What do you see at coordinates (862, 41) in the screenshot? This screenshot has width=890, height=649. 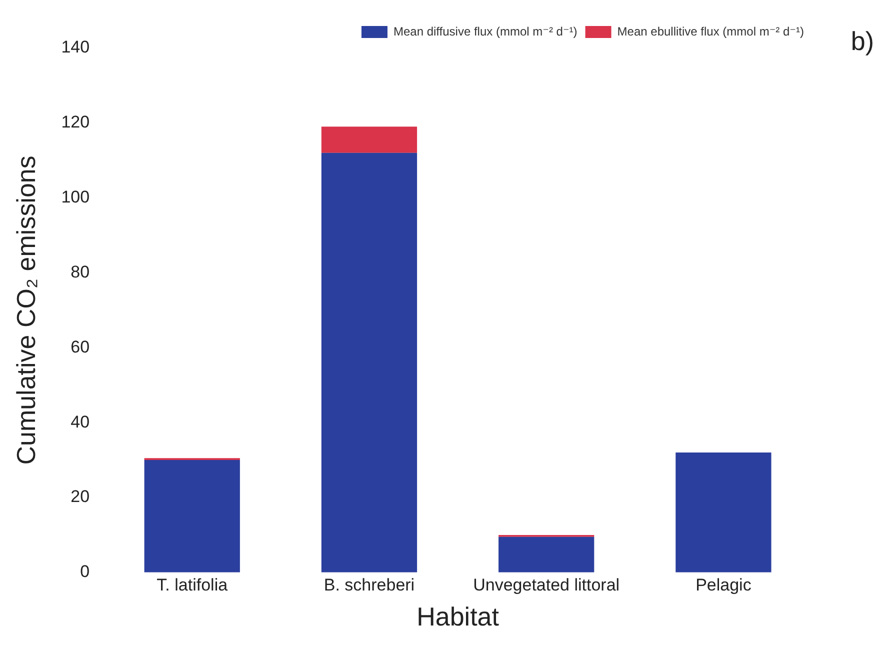 I see `text: b)` at bounding box center [862, 41].